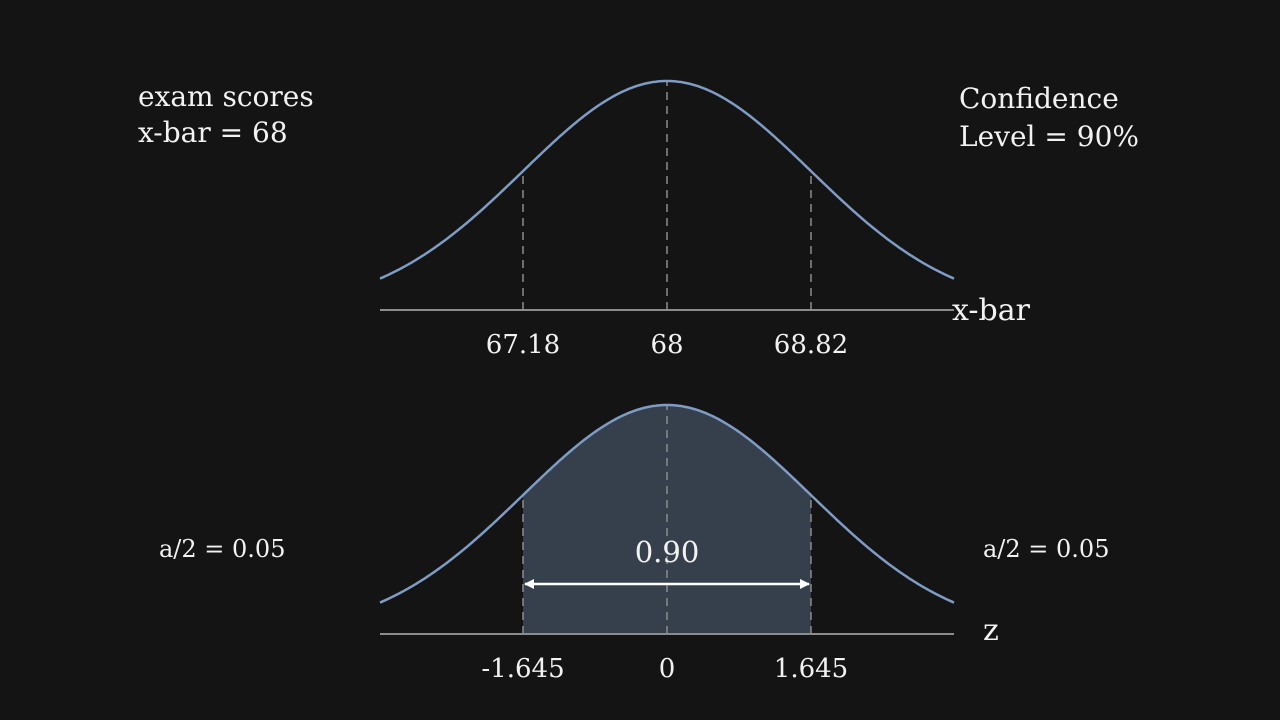 The image size is (1280, 720). What do you see at coordinates (811, 669) in the screenshot?
I see `bottom-tick-right: 1.645` at bounding box center [811, 669].